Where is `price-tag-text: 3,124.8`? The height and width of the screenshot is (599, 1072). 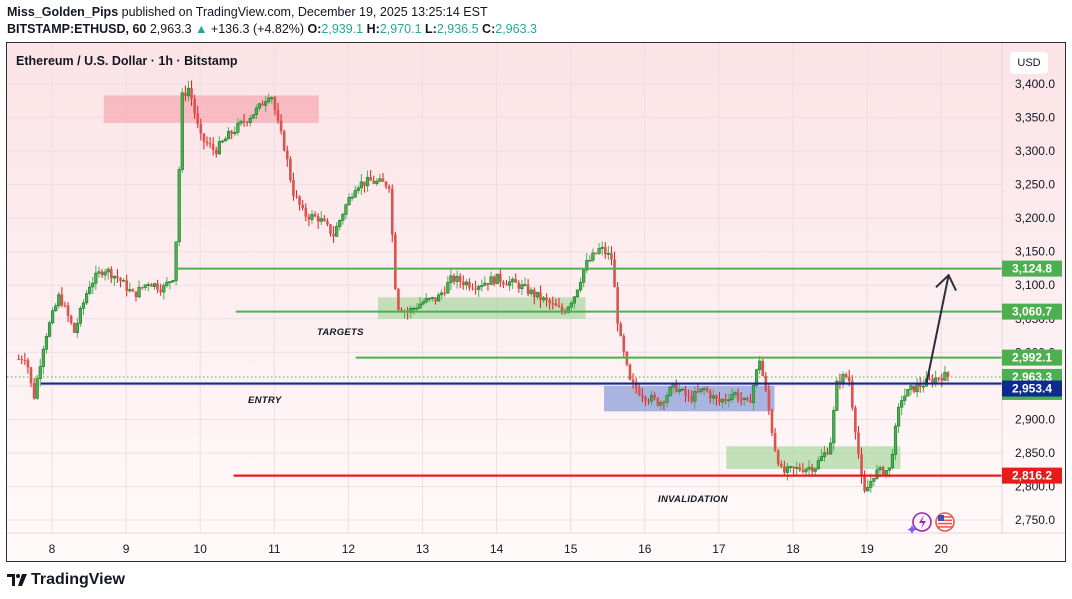 price-tag-text: 3,124.8 is located at coordinates (1032, 269).